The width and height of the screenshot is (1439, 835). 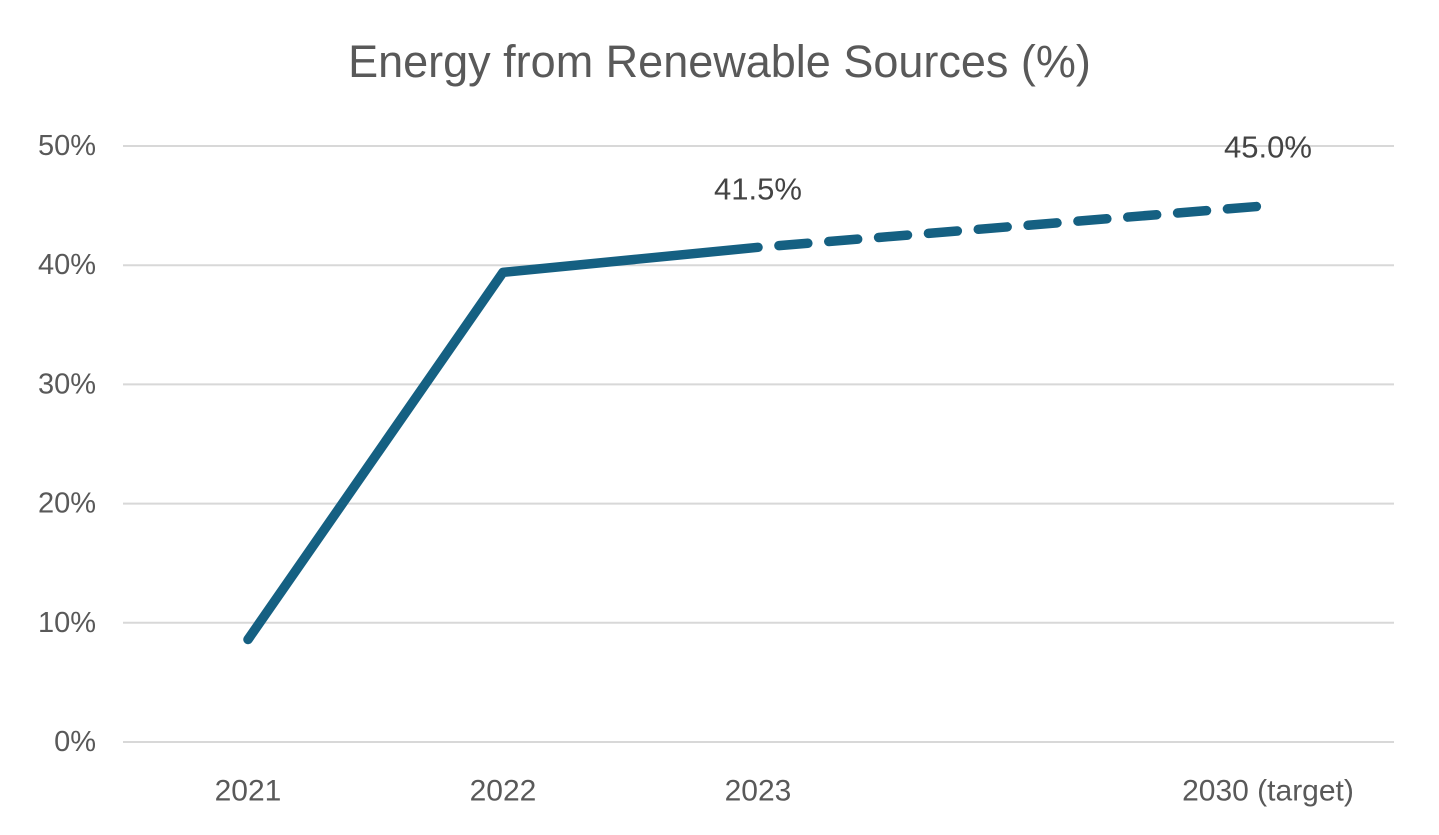 What do you see at coordinates (1268, 791) in the screenshot?
I see `x-axis-tick-label: 2030 (target)` at bounding box center [1268, 791].